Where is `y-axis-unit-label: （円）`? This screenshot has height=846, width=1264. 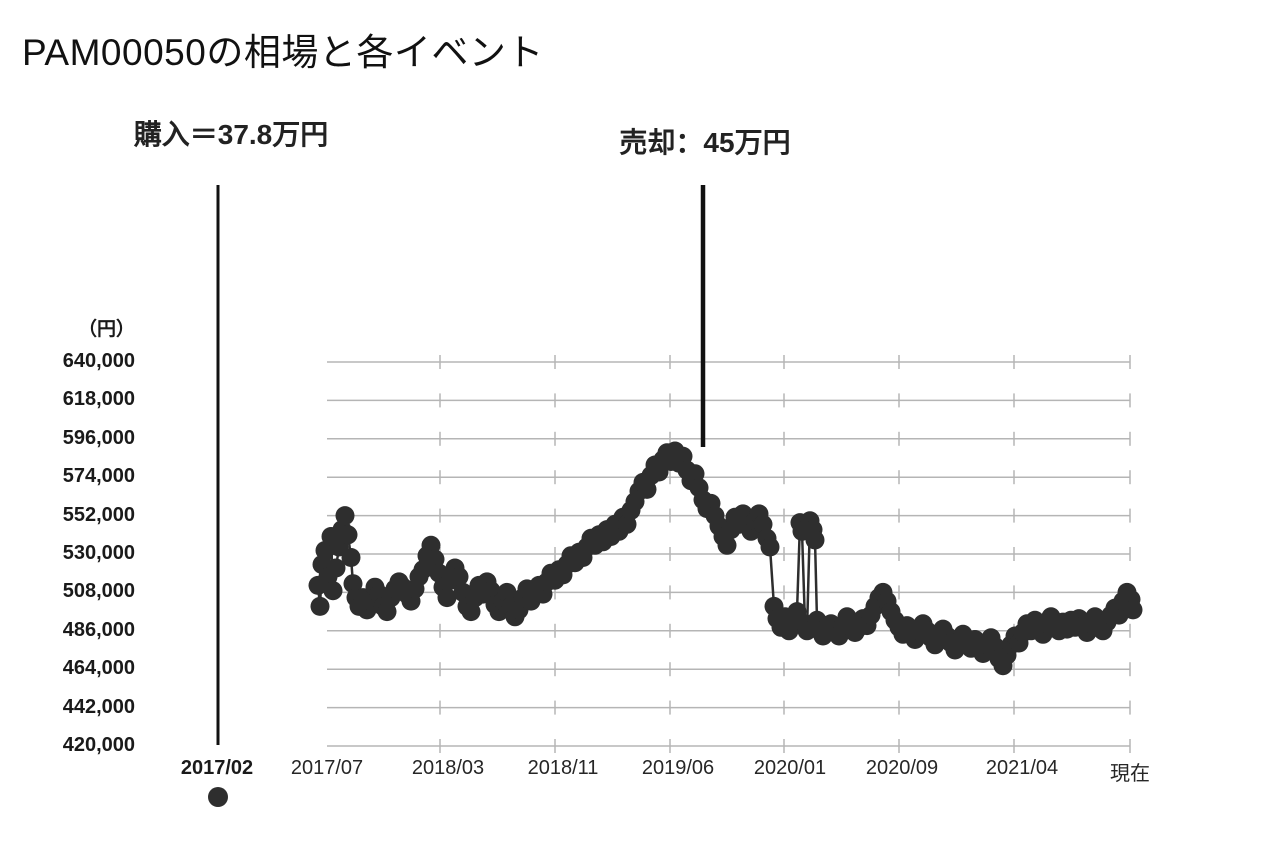
y-axis-unit-label: （円） is located at coordinates (106, 329).